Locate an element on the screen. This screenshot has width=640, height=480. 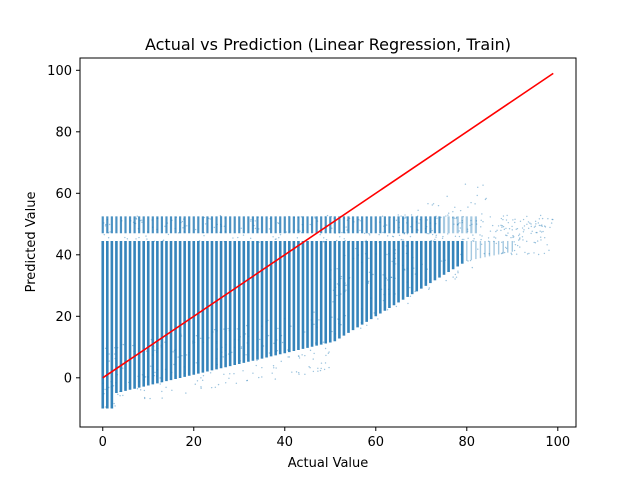
x-tick-label: 60 is located at coordinates (376, 442).